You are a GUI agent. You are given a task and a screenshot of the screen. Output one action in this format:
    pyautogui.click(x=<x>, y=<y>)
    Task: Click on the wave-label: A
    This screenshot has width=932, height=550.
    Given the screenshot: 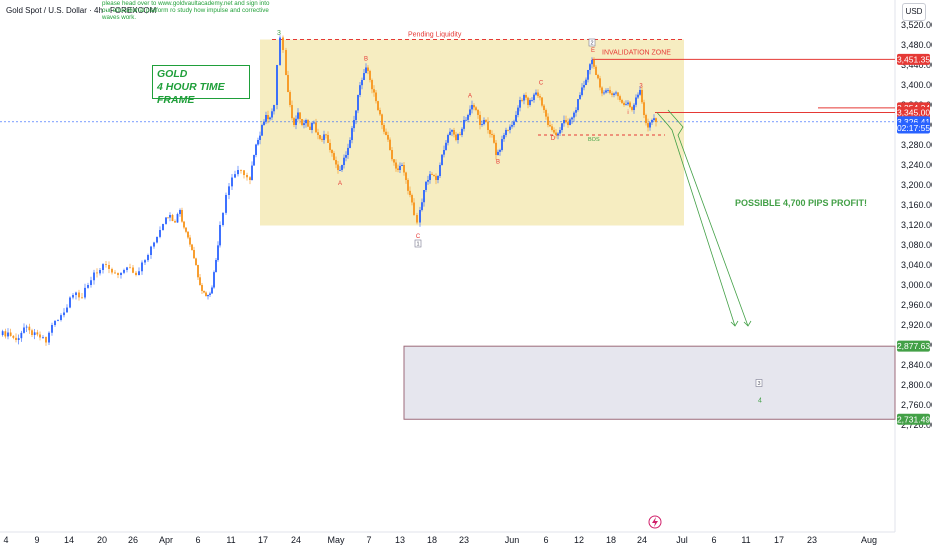 What is the action you would take?
    pyautogui.click(x=470, y=97)
    